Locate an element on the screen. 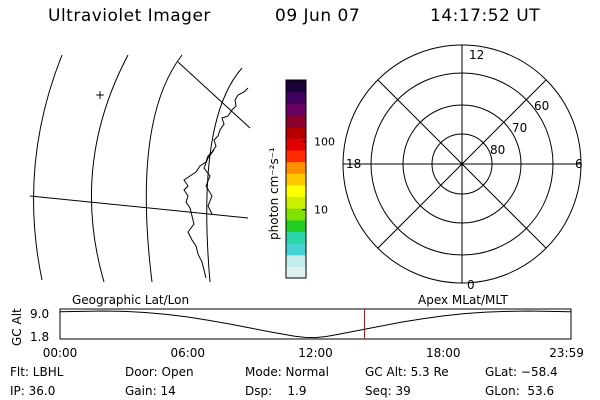 This screenshot has height=400, width=600. sequence-label: Seq: 39 is located at coordinates (388, 391).